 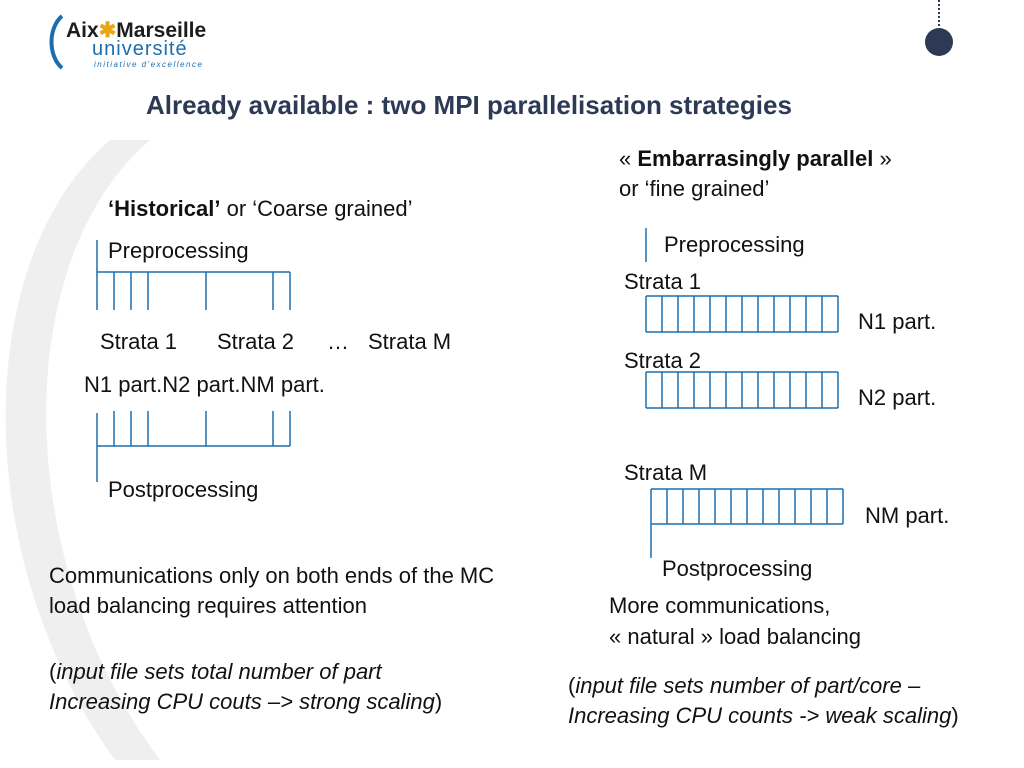 I want to click on right-strata-m-label: Strata M, so click(x=666, y=472).